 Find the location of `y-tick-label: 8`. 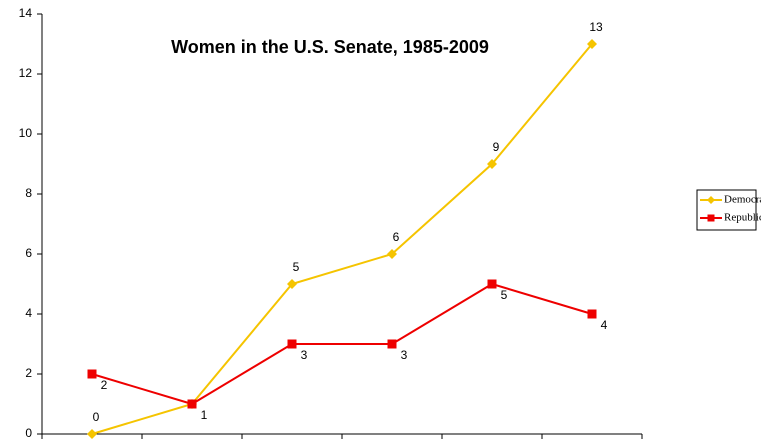

y-tick-label: 8 is located at coordinates (28, 193).